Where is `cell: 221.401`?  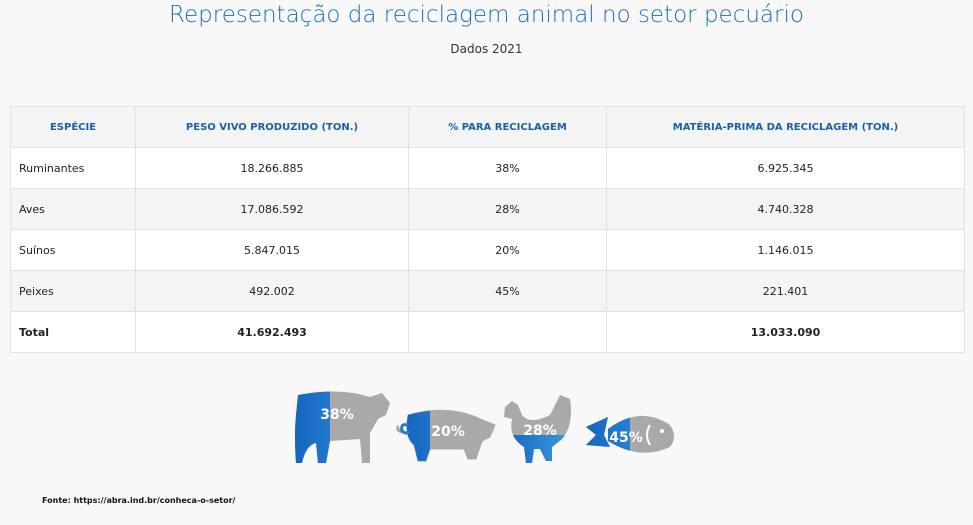 cell: 221.401 is located at coordinates (785, 291).